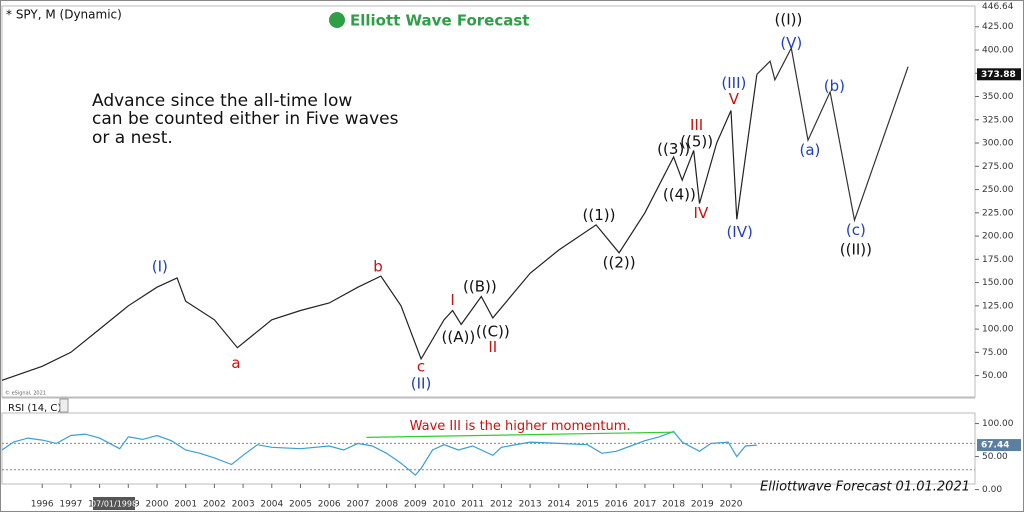  I want to click on y-tick-label: 300.00, so click(998, 144).